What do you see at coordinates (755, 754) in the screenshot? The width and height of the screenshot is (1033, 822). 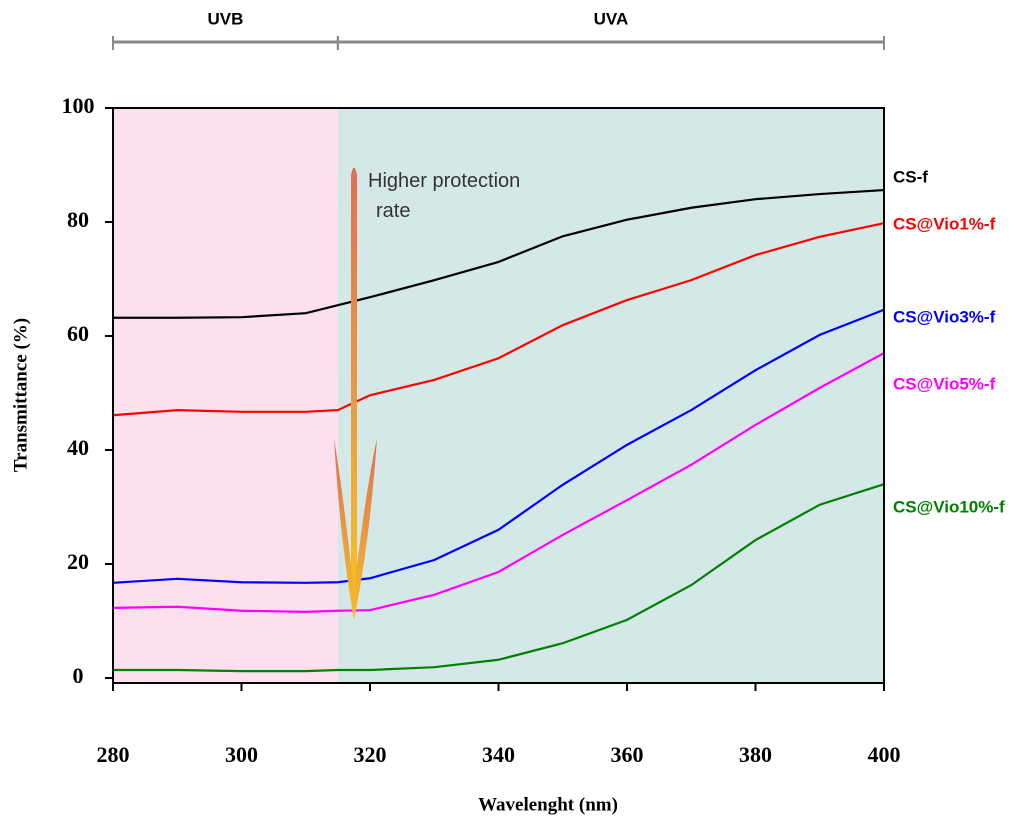 I see `x-tick-label: 380` at bounding box center [755, 754].